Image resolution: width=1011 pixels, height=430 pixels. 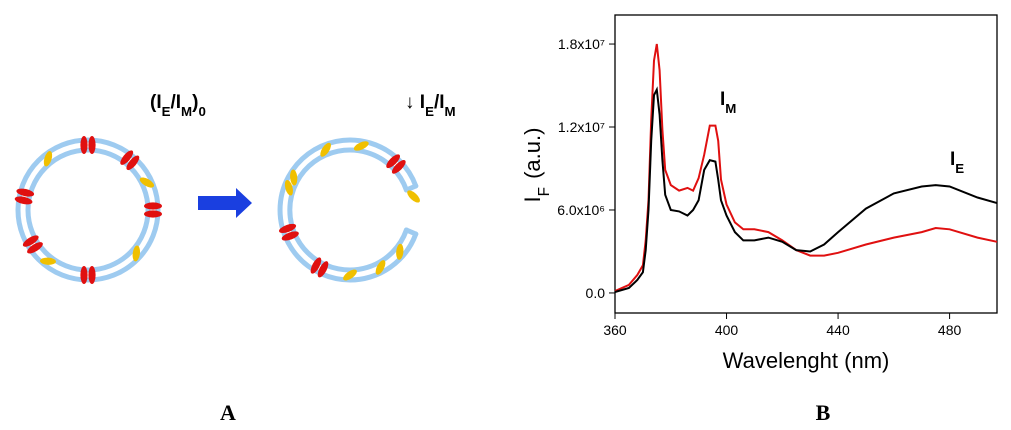 I want to click on before-label: (IE/IM)0, so click(x=178, y=105).